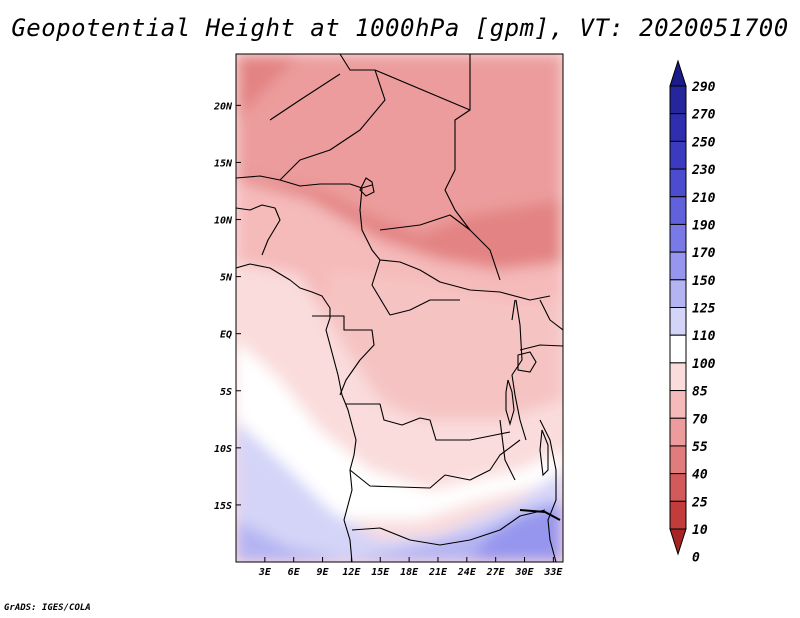  Describe the element at coordinates (678, 73) in the screenshot. I see `colorbar-cap-top` at that location.